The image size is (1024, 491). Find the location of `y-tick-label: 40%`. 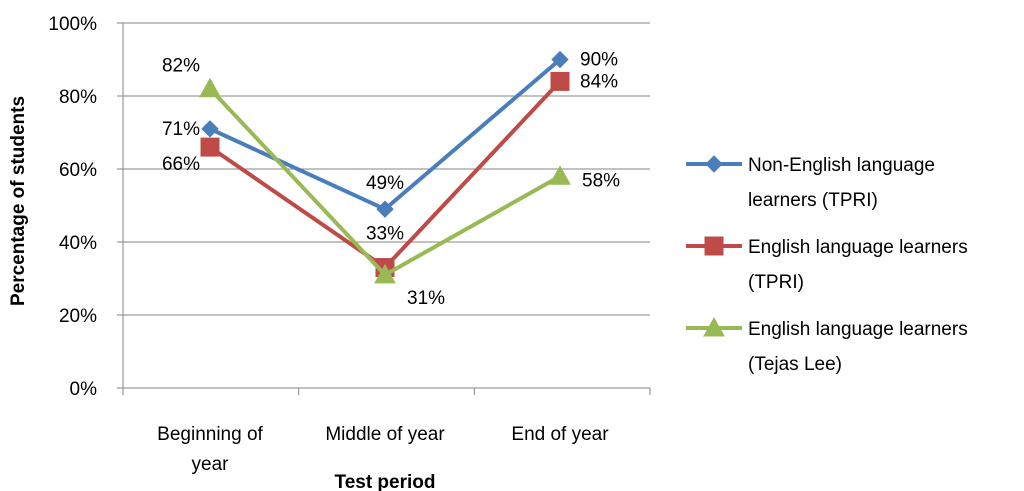

y-tick-label: 40% is located at coordinates (78, 243).